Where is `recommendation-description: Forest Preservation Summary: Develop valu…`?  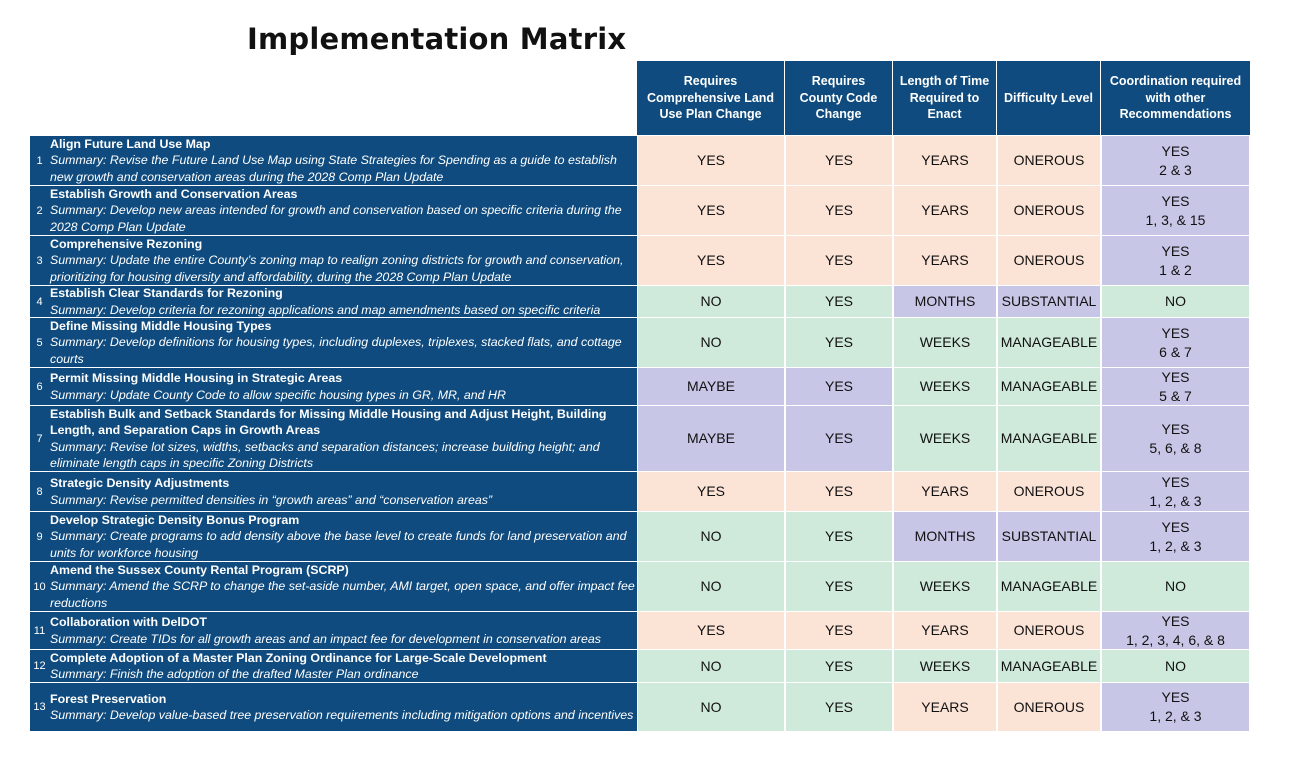 recommendation-description: Forest Preservation Summary: Develop valu… is located at coordinates (343, 707).